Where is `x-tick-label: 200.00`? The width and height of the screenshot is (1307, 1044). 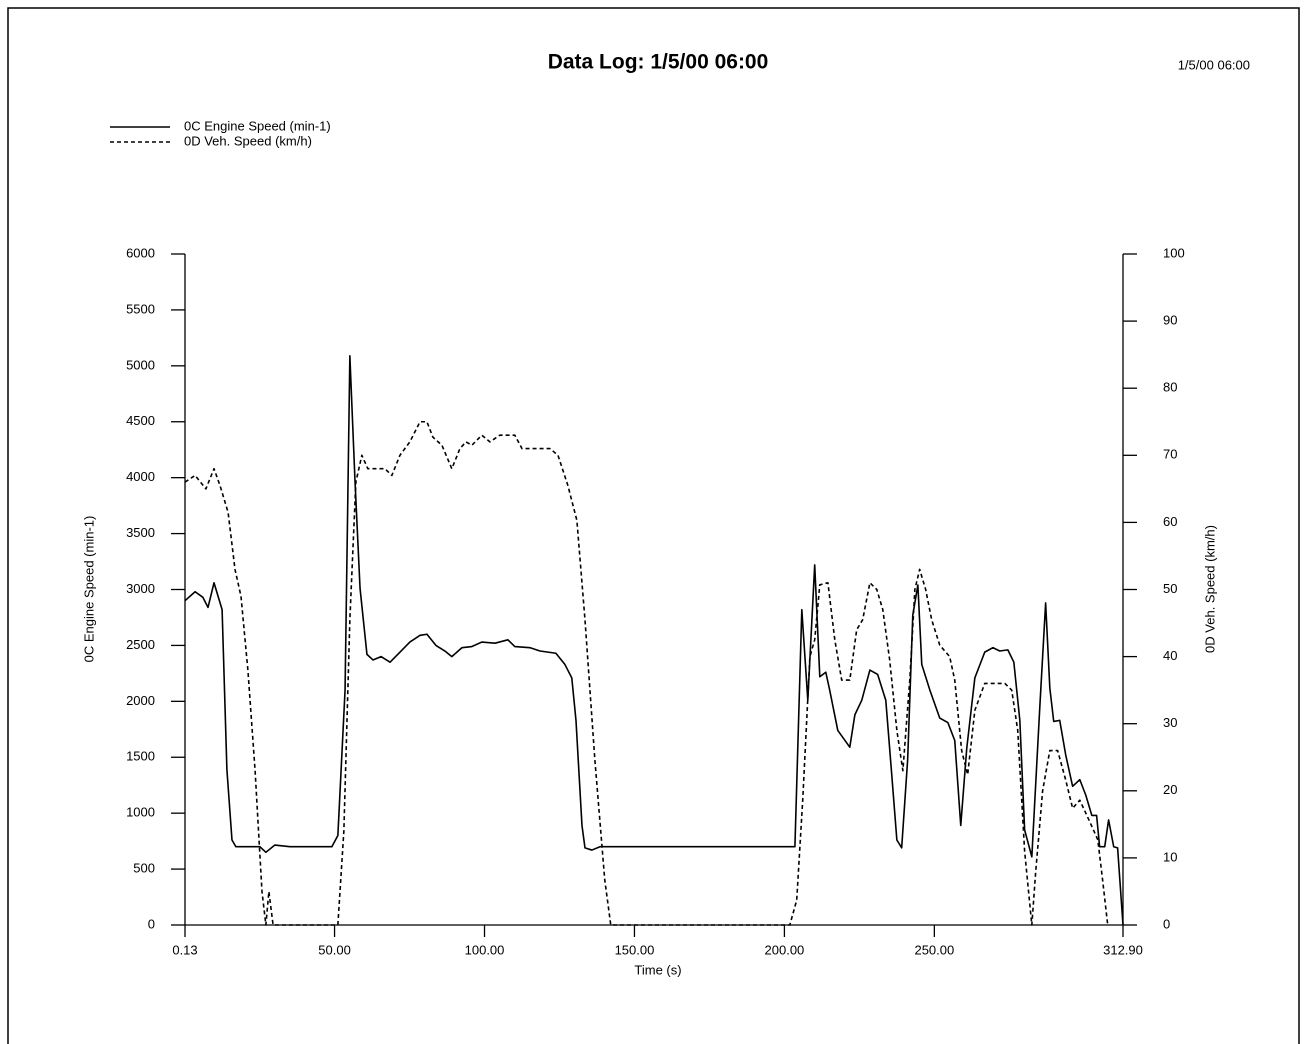
x-tick-label: 200.00 is located at coordinates (785, 949).